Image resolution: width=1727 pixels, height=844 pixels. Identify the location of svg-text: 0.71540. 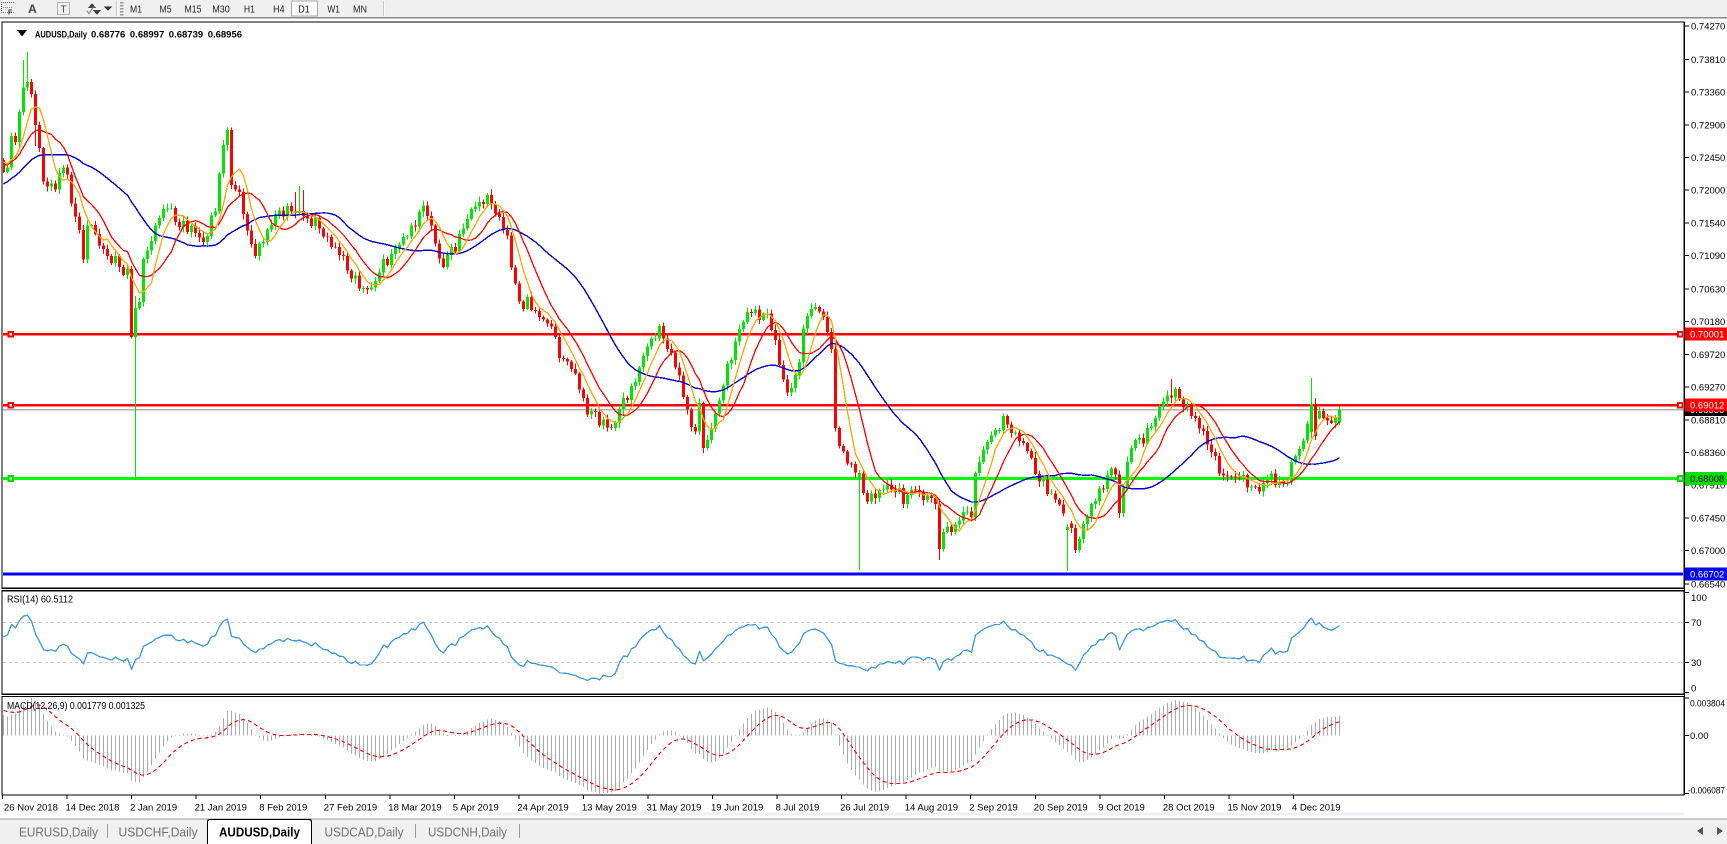
(1708, 224).